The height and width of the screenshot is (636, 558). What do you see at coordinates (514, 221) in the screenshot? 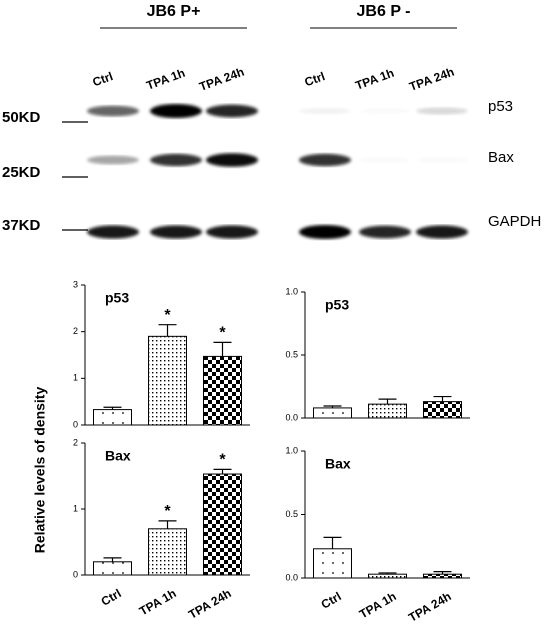
I see `protein-name: GAPDH` at bounding box center [514, 221].